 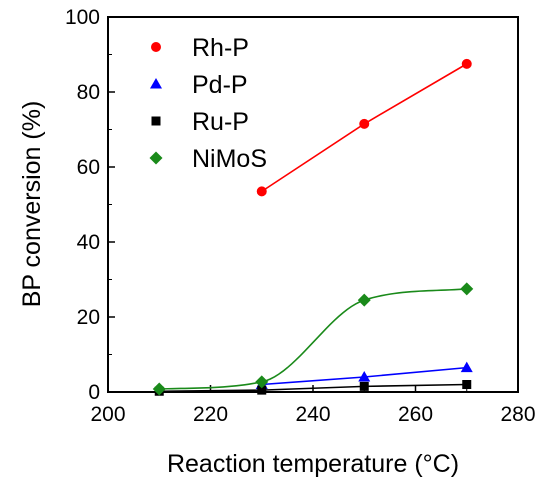 I want to click on legend-label-pd-p: Pd-P, so click(x=220, y=85).